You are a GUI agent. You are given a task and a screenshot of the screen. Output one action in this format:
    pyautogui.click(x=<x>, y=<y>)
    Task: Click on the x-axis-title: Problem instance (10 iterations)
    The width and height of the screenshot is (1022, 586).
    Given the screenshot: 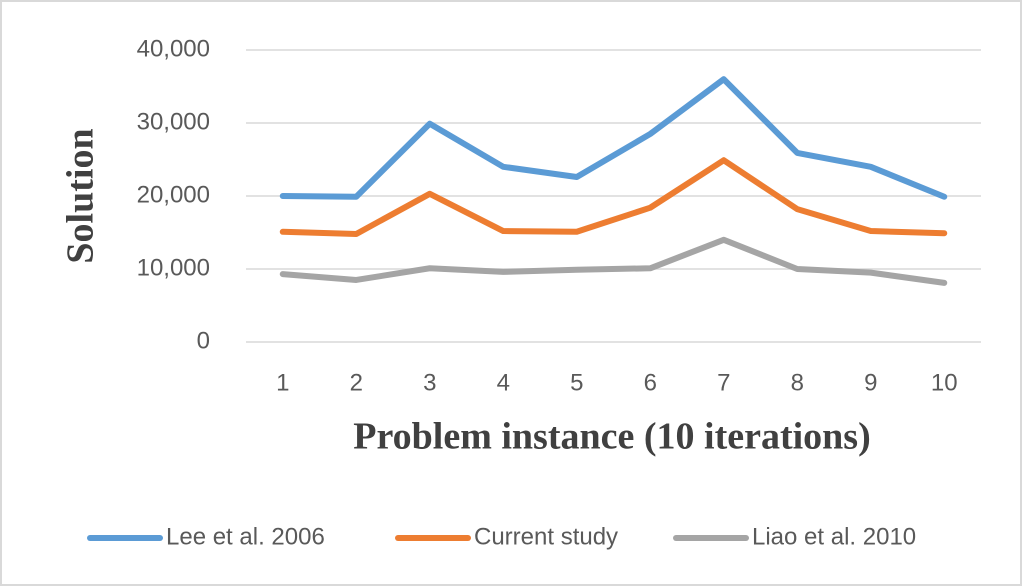 What is the action you would take?
    pyautogui.click(x=612, y=437)
    